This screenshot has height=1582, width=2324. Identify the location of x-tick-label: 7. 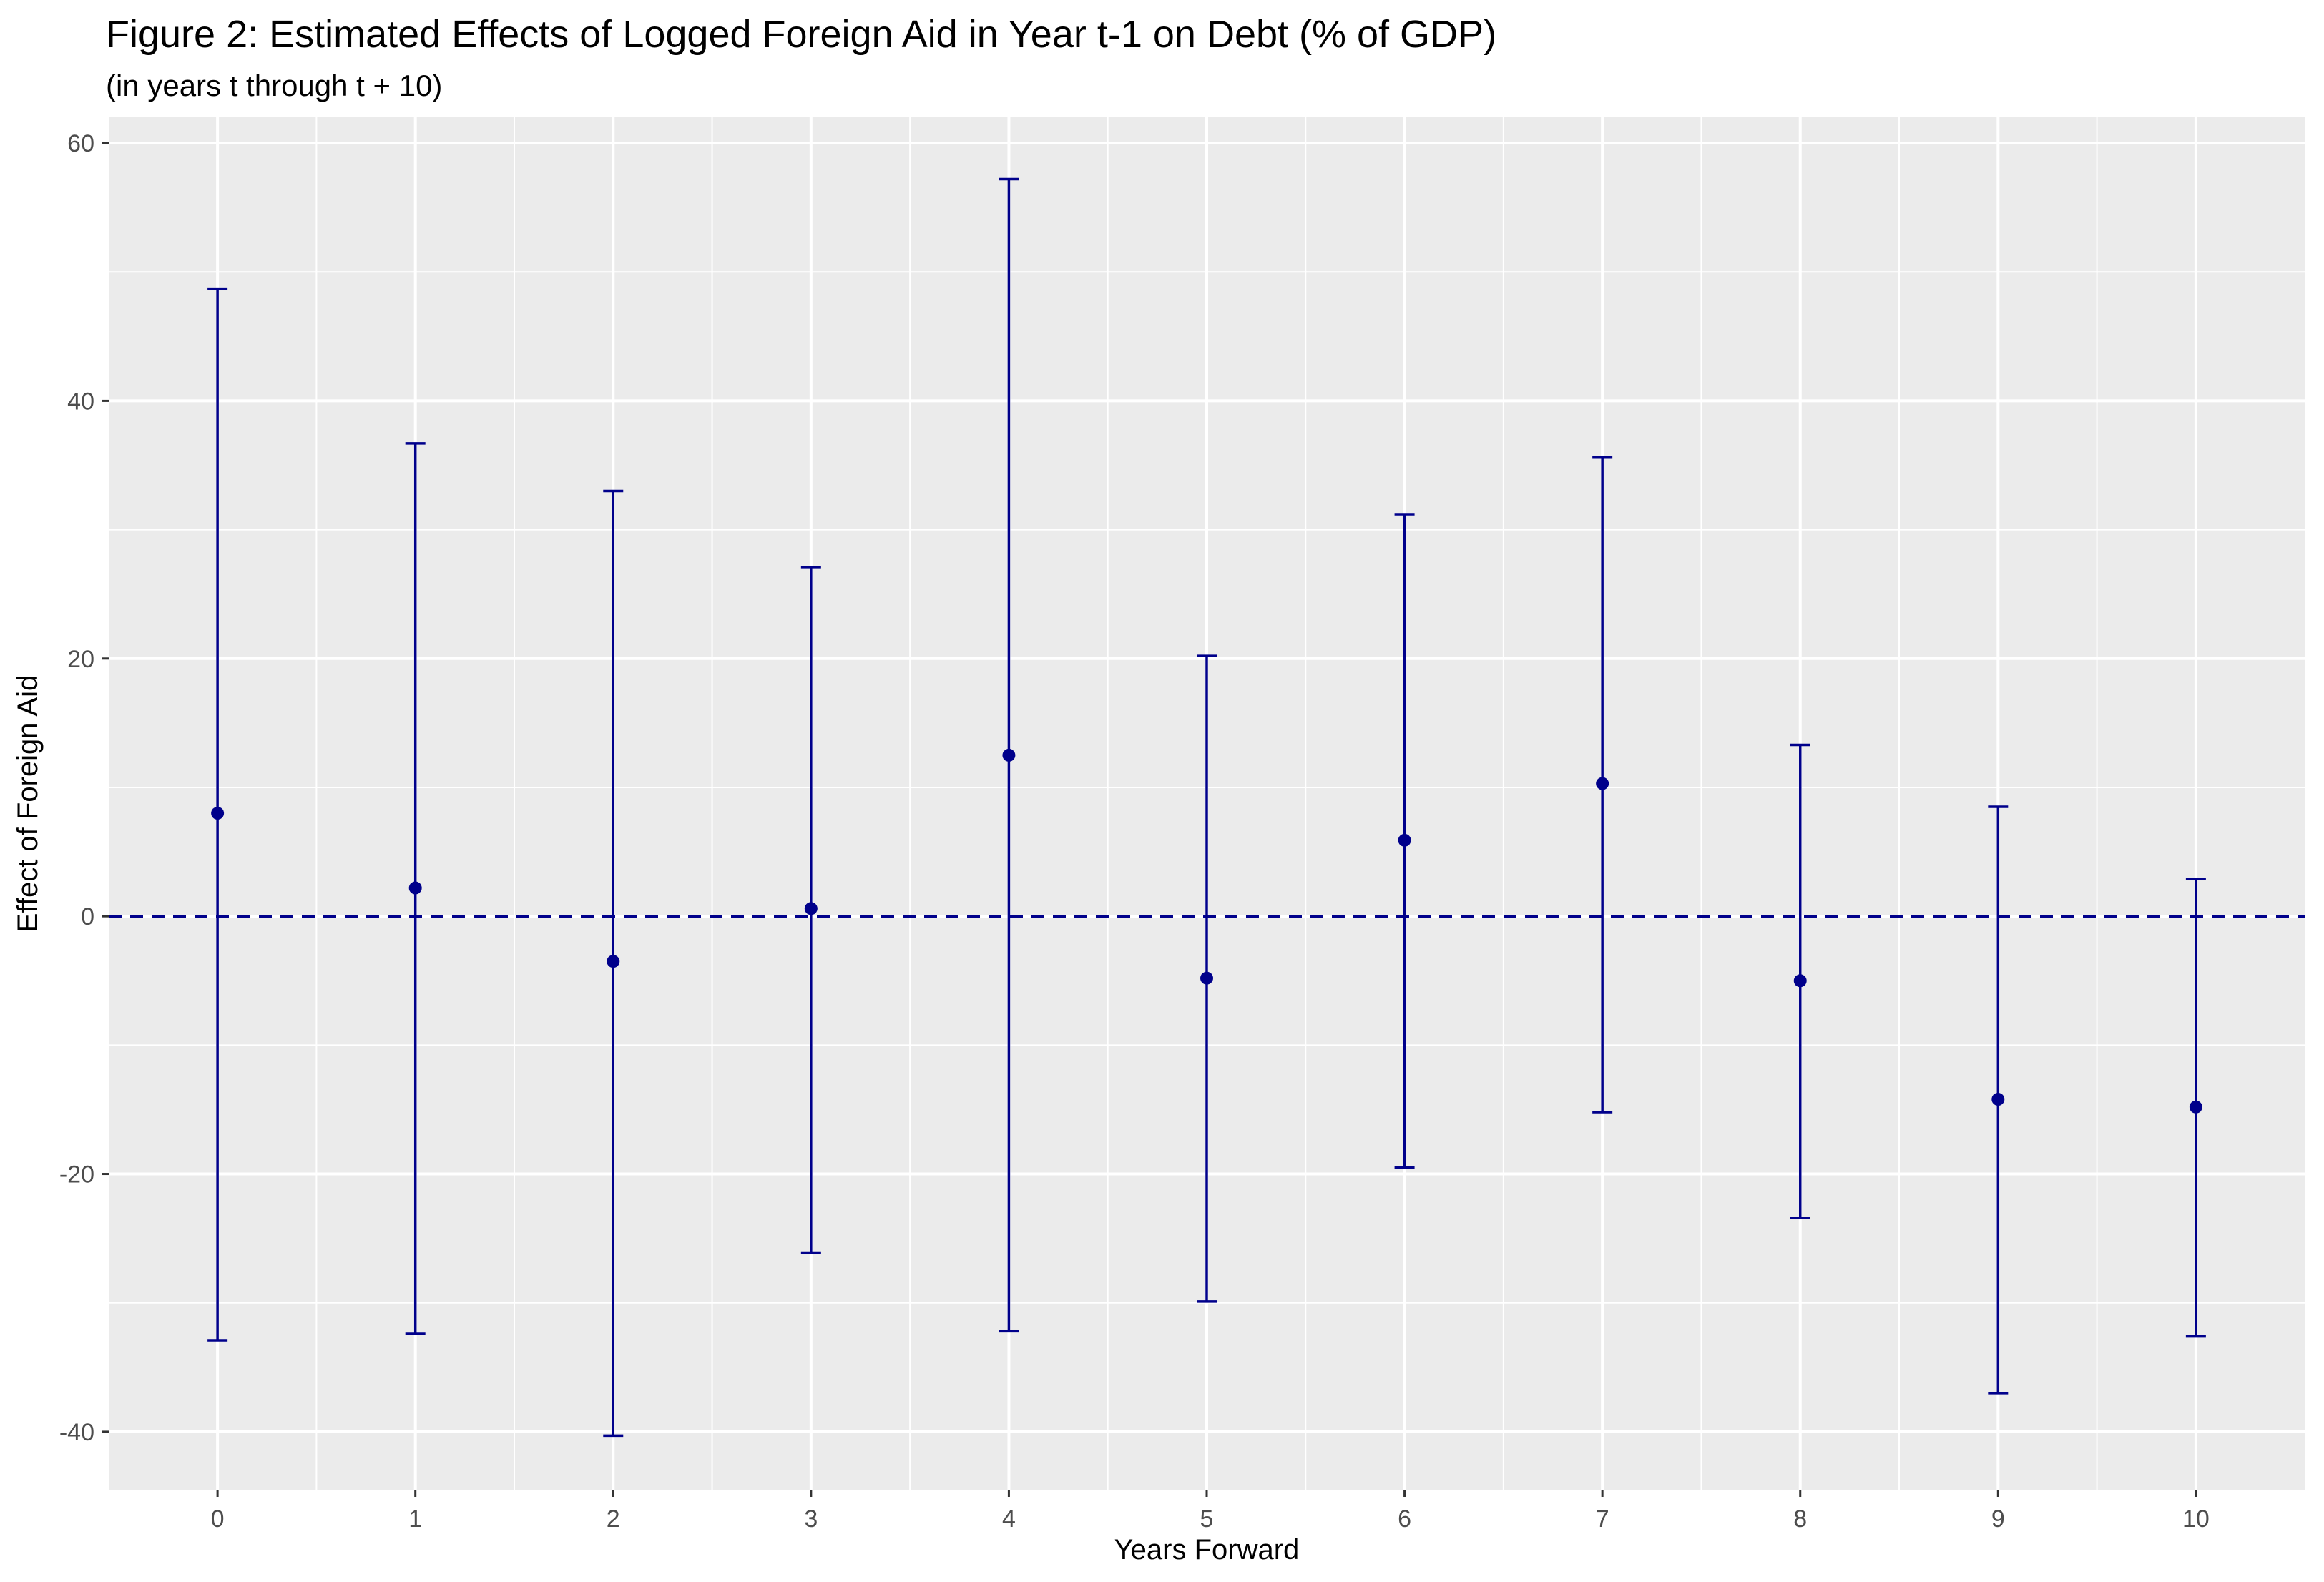
(1602, 1519).